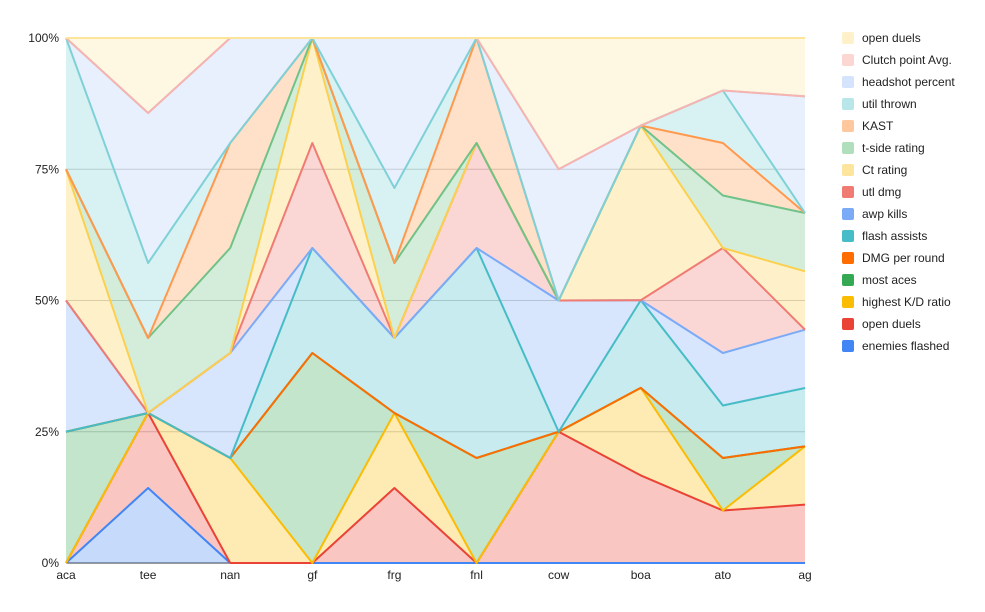 Image resolution: width=985 pixels, height=612 pixels. Describe the element at coordinates (559, 575) in the screenshot. I see `x-tick-label: cow` at that location.